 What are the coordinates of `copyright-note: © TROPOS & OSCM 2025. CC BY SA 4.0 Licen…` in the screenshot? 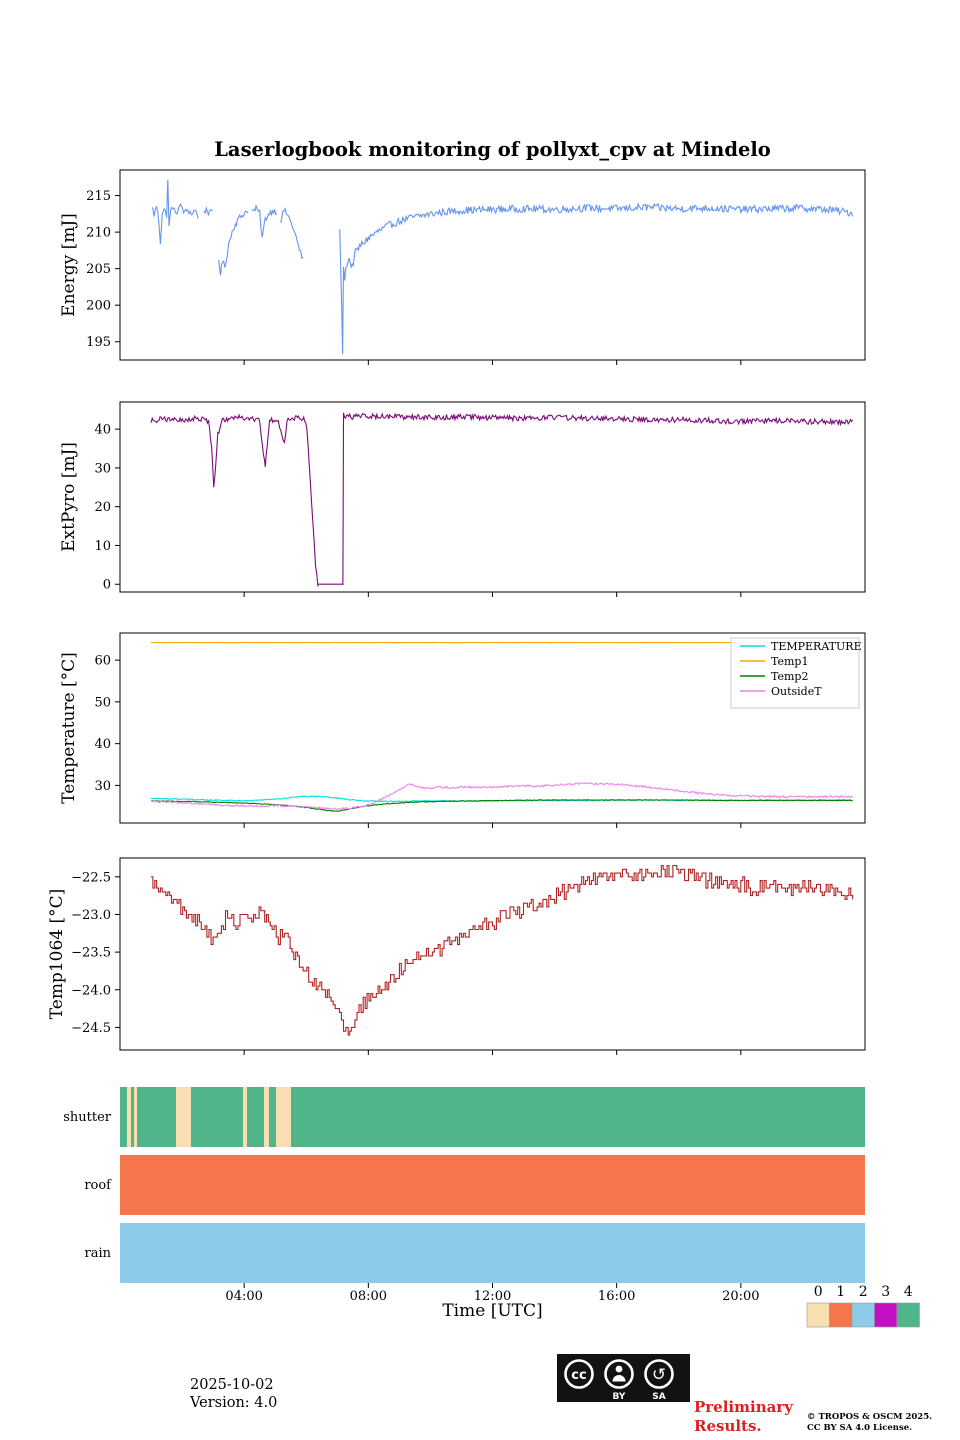 It's located at (869, 1423).